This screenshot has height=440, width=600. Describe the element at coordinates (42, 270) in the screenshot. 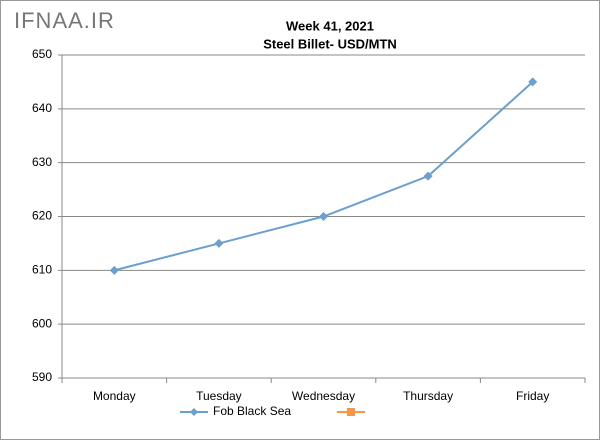

I see `y-tick-label: 610` at that location.